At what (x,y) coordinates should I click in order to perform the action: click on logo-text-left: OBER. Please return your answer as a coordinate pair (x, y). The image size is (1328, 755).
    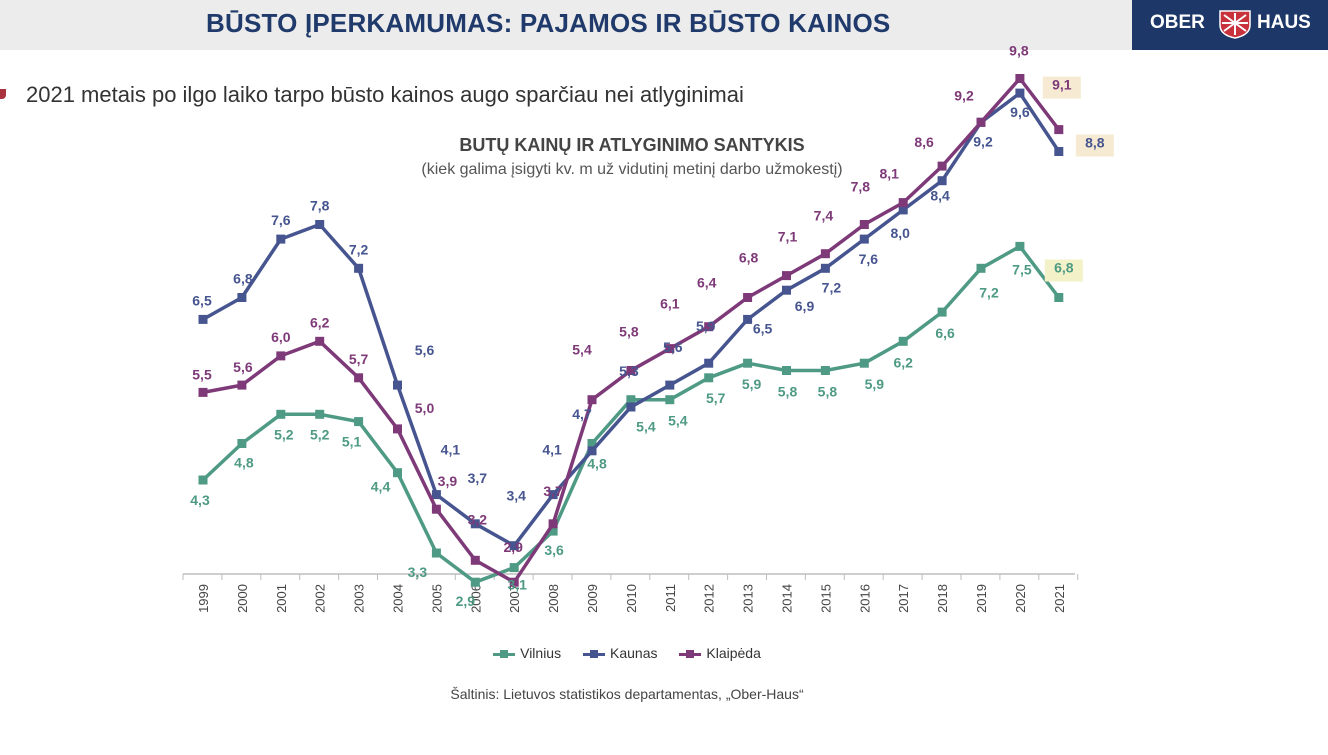
    Looking at the image, I should click on (1177, 22).